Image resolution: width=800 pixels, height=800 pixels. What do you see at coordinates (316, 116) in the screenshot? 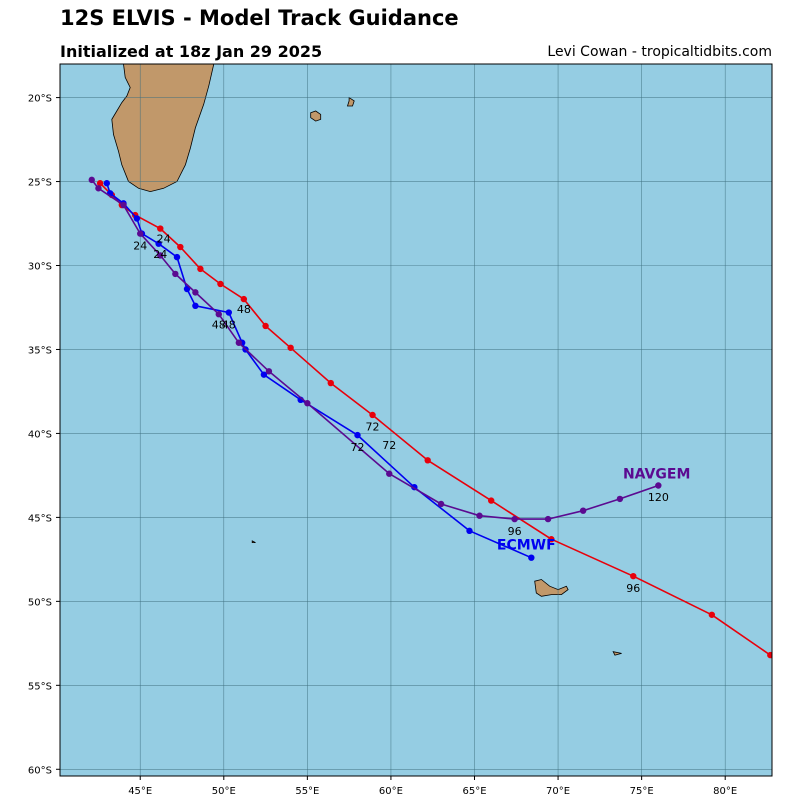
I see `land-reunion` at bounding box center [316, 116].